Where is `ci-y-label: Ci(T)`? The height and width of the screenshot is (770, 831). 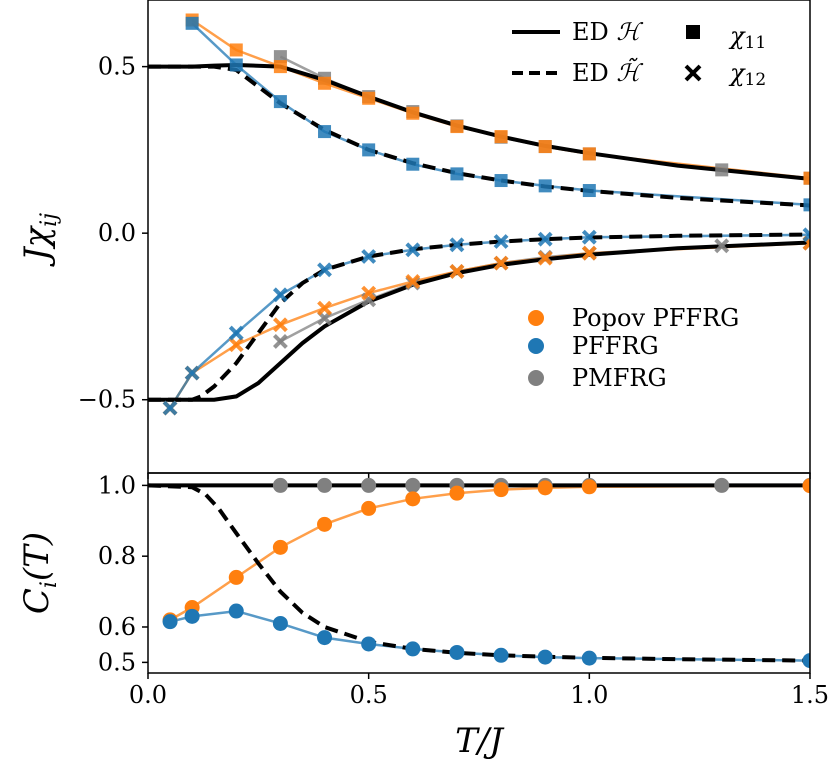 ci-y-label: Ci(T) is located at coordinates (39, 573).